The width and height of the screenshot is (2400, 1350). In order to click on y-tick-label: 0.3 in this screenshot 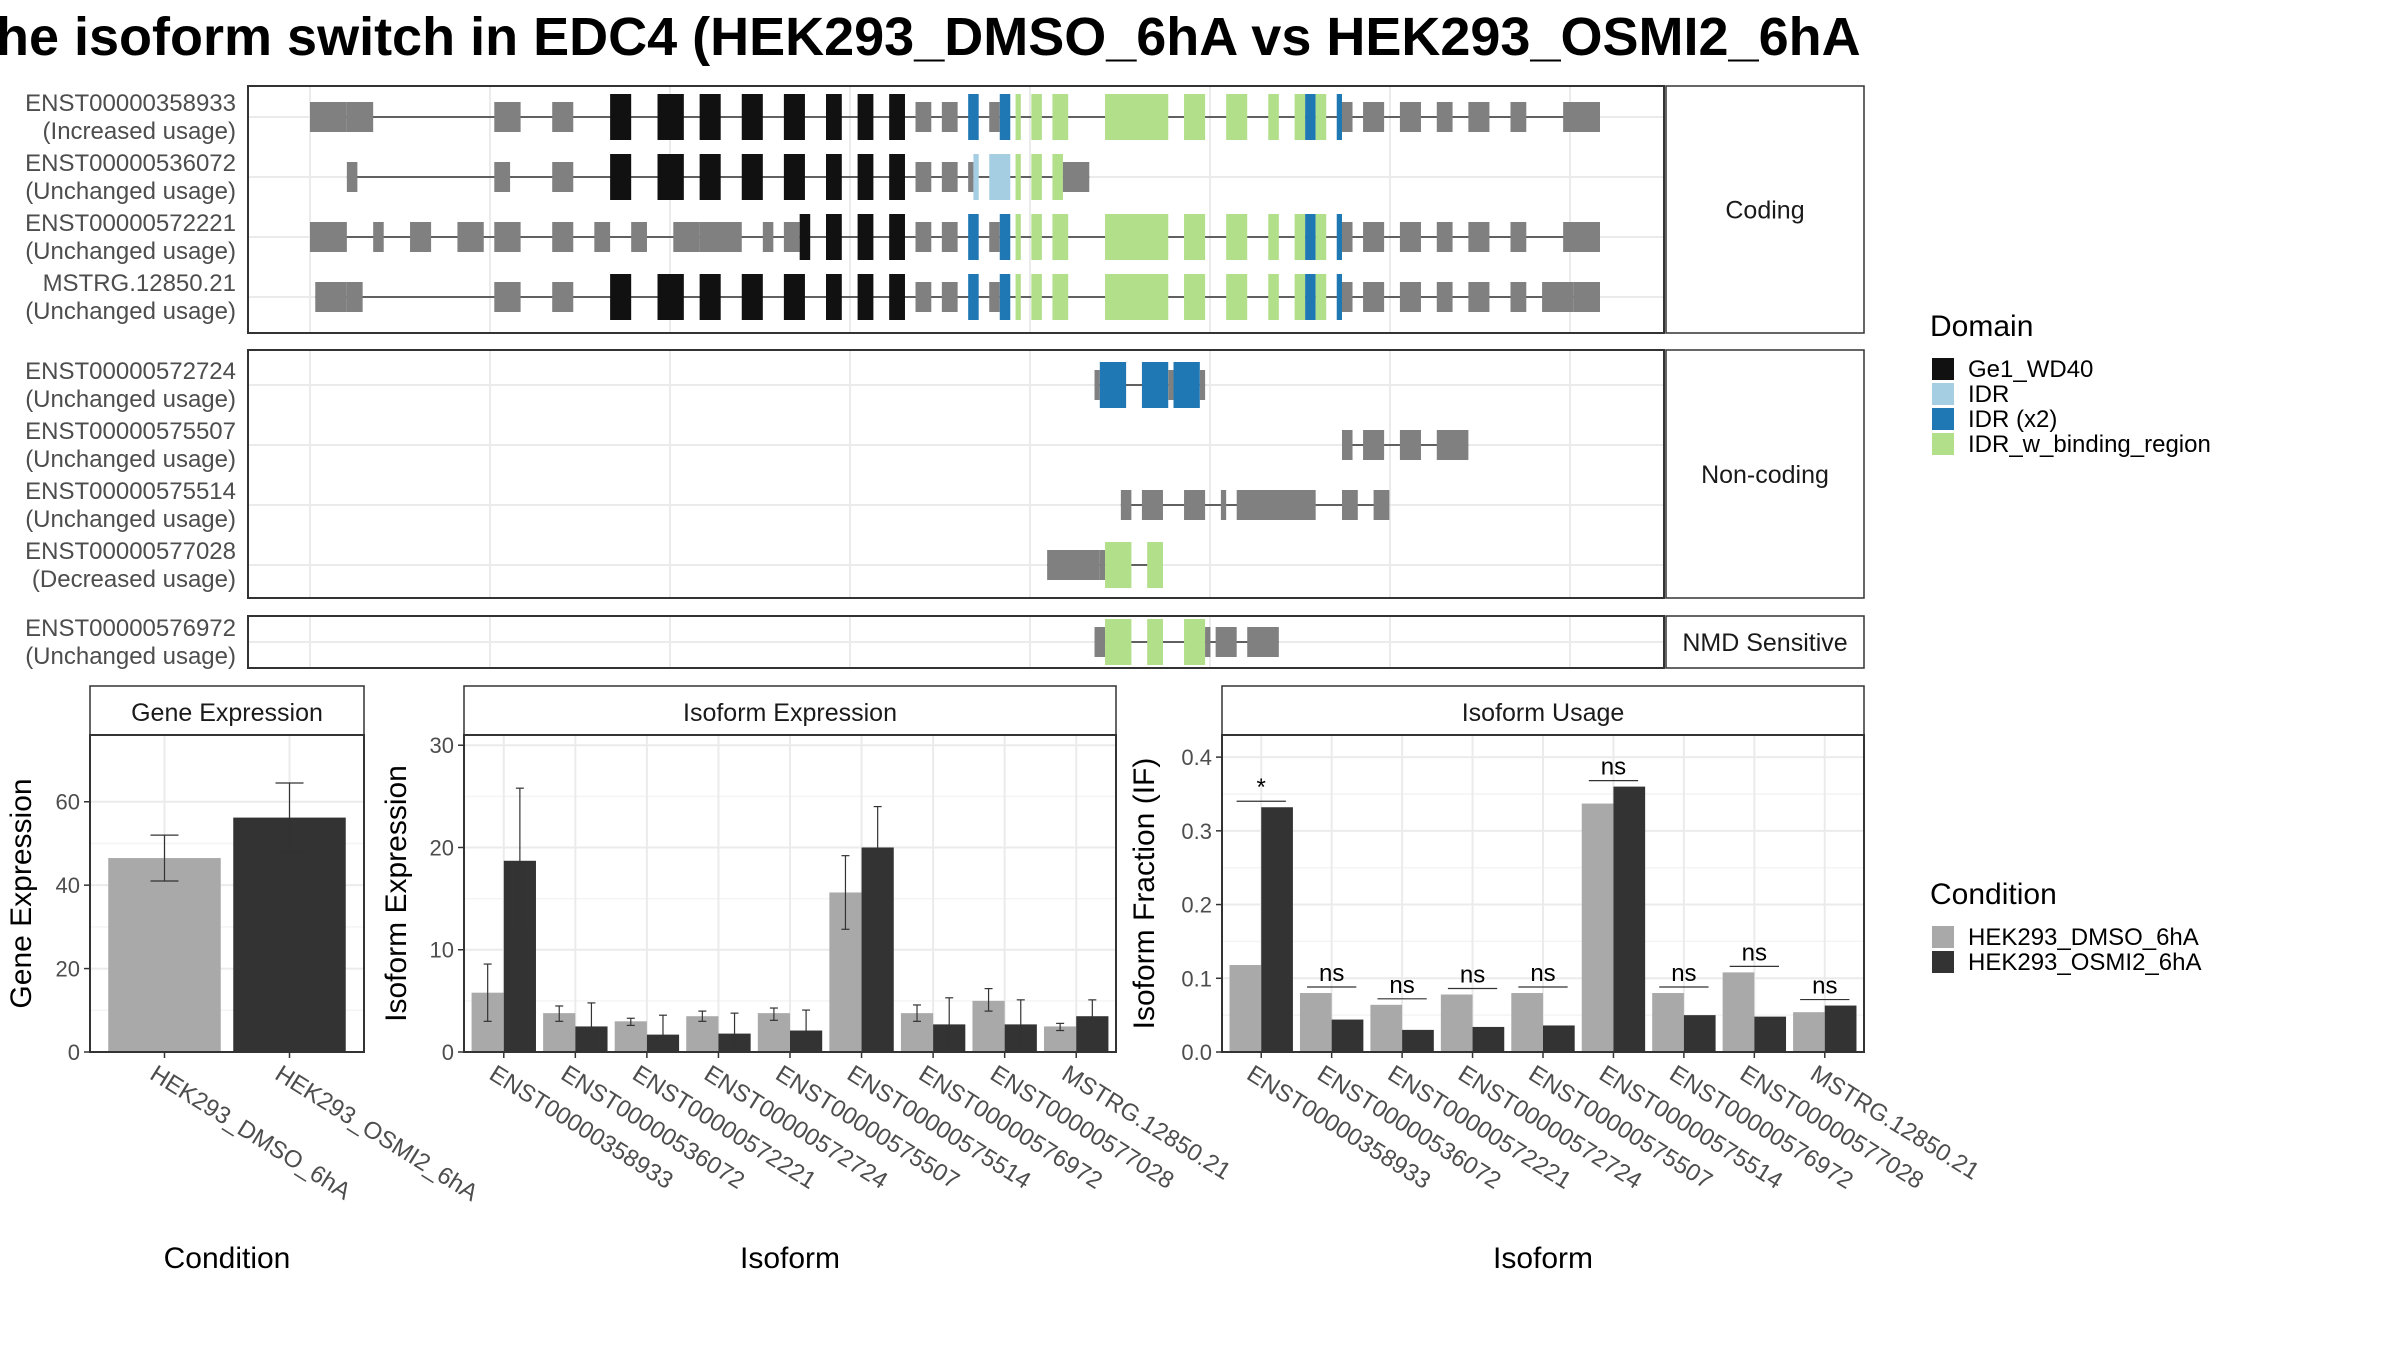, I will do `click(1196, 831)`.